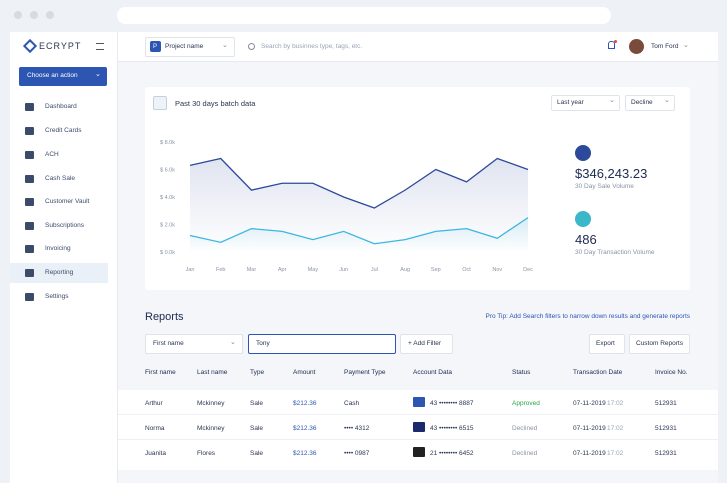 This screenshot has height=483, width=727. I want to click on search-placeholder: Search by businnes type, tags, etc., so click(312, 46).